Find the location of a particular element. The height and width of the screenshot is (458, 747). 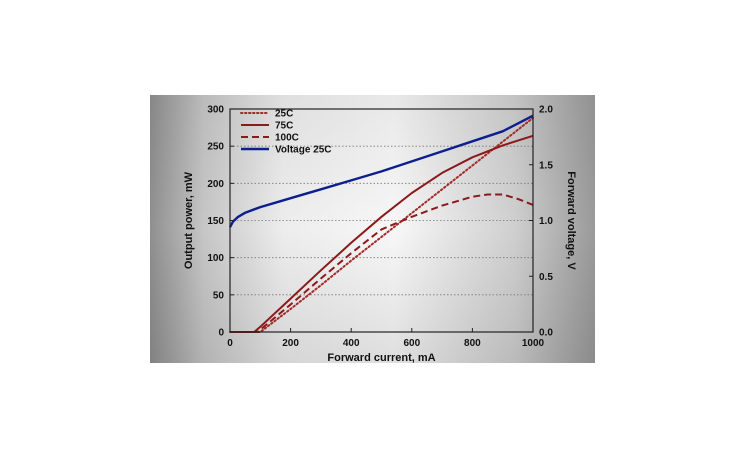

y2-tick-label: 0.0 is located at coordinates (546, 333).